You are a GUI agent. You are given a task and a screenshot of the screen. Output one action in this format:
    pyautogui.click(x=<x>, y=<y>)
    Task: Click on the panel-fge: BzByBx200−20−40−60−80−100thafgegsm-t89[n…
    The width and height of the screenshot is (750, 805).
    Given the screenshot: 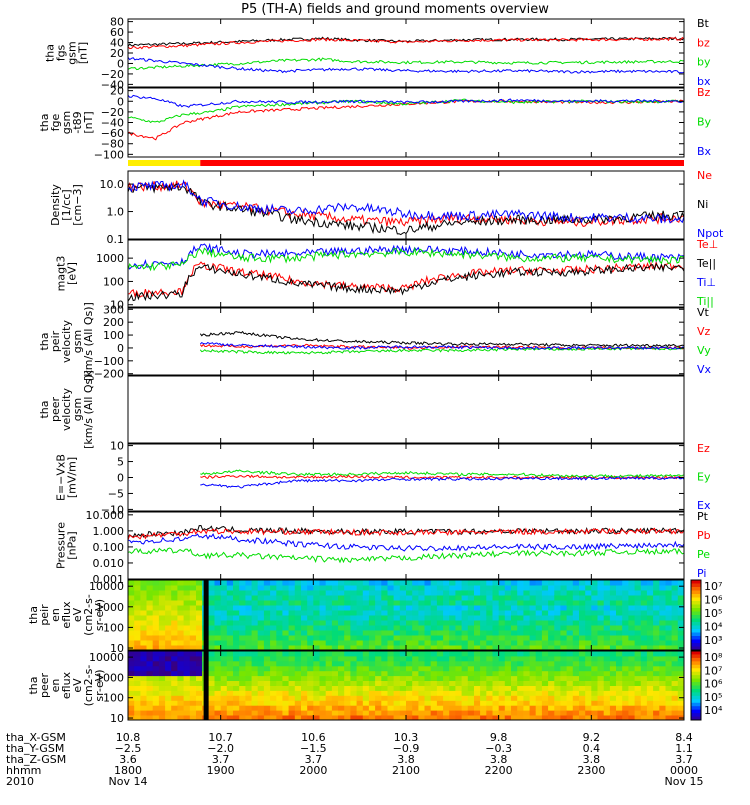 What is the action you would take?
    pyautogui.click(x=375, y=123)
    